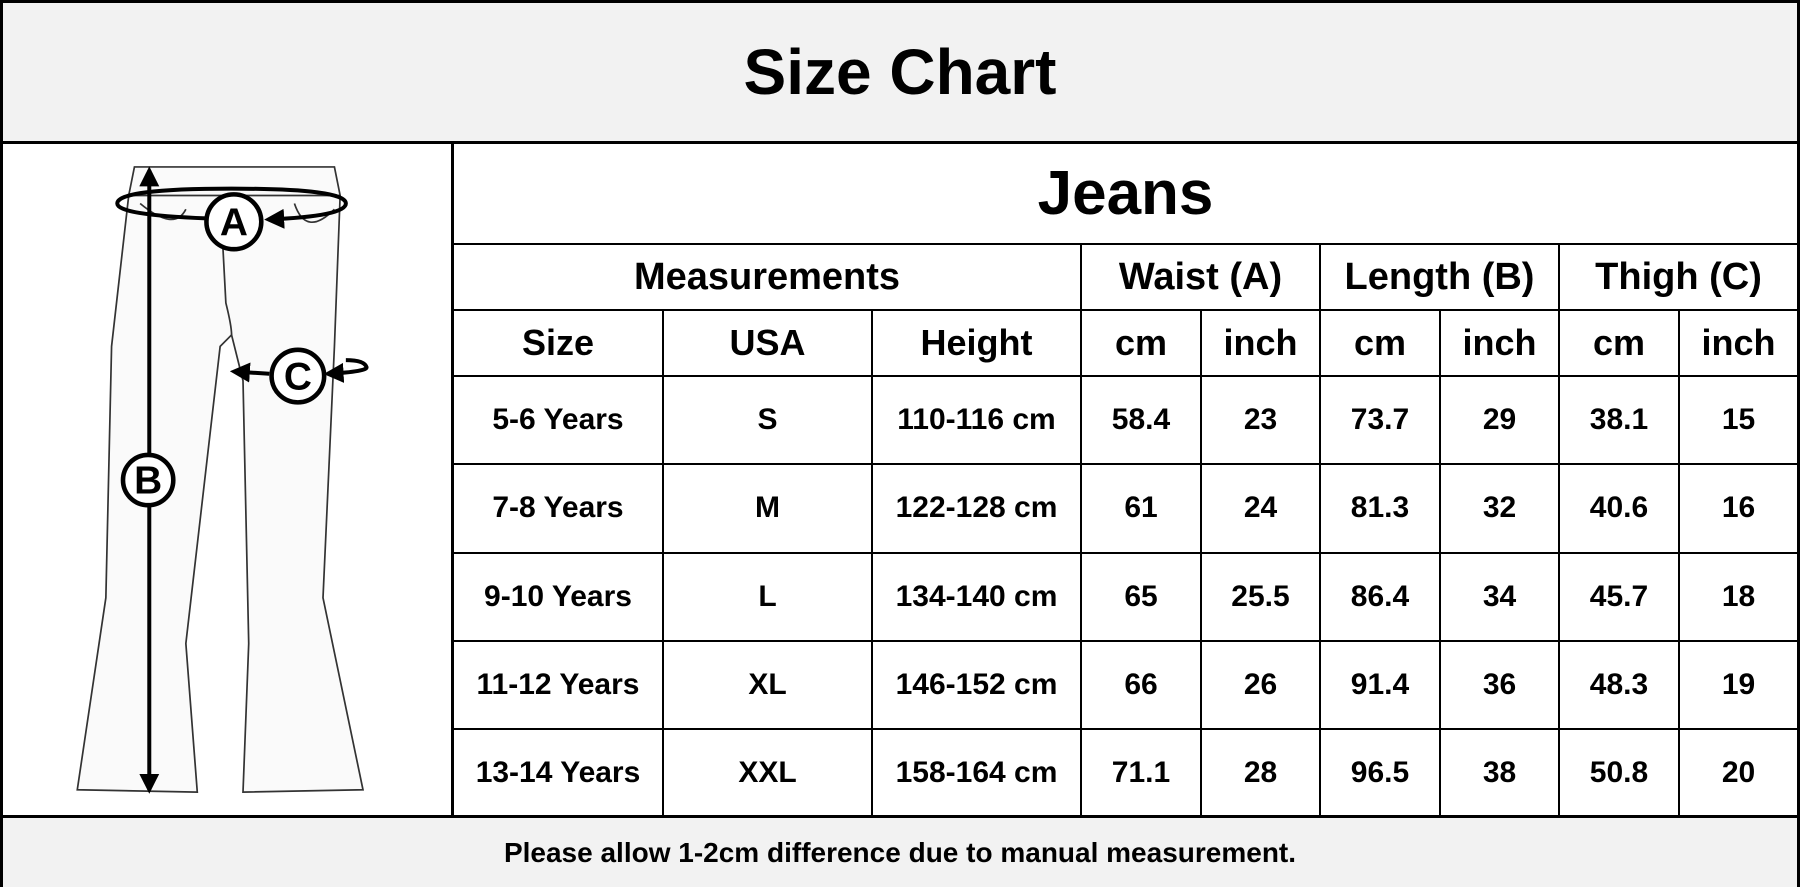  I want to click on table-row: Jeans, so click(1126, 194).